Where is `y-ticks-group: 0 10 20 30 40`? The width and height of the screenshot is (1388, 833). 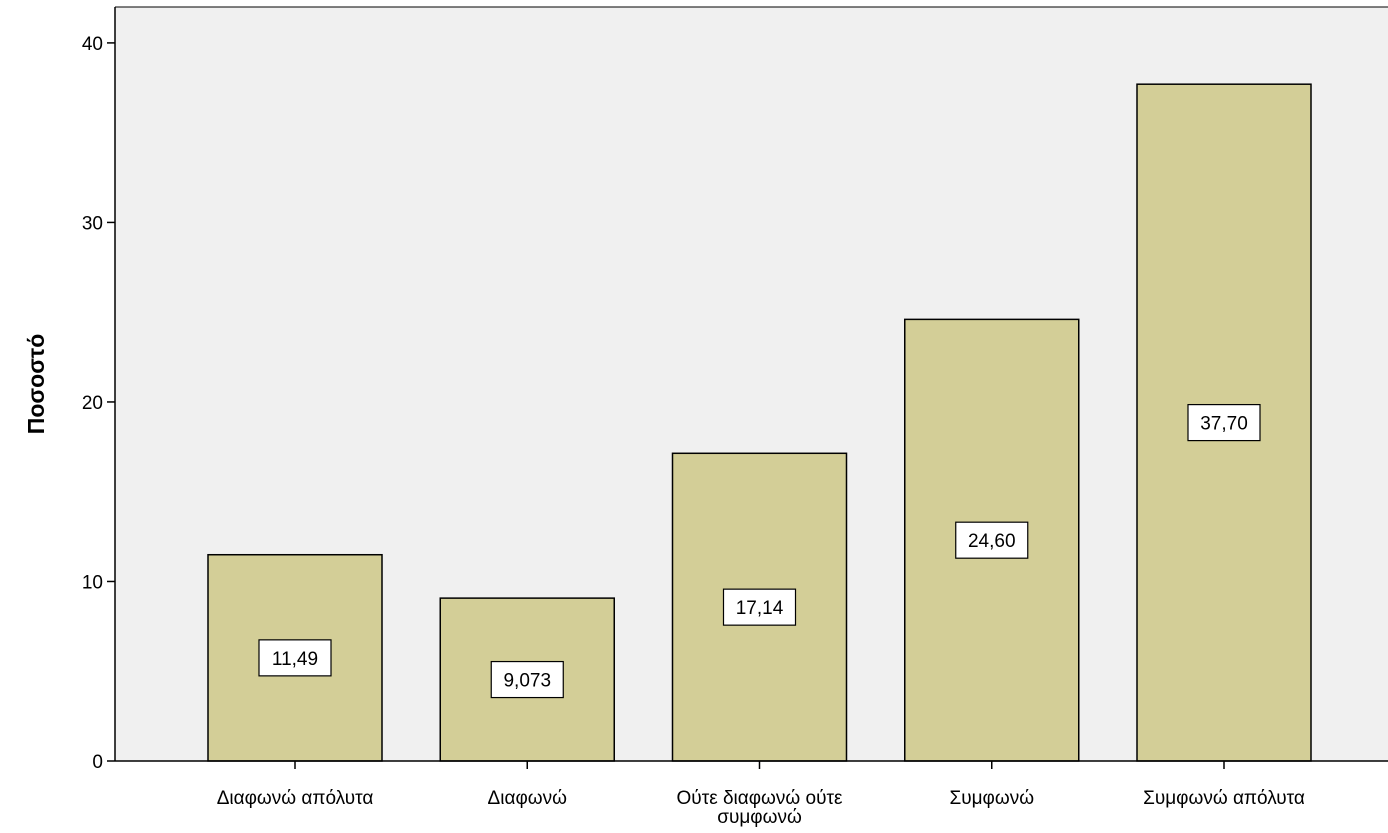
y-ticks-group: 0 10 20 30 40 is located at coordinates (98, 403).